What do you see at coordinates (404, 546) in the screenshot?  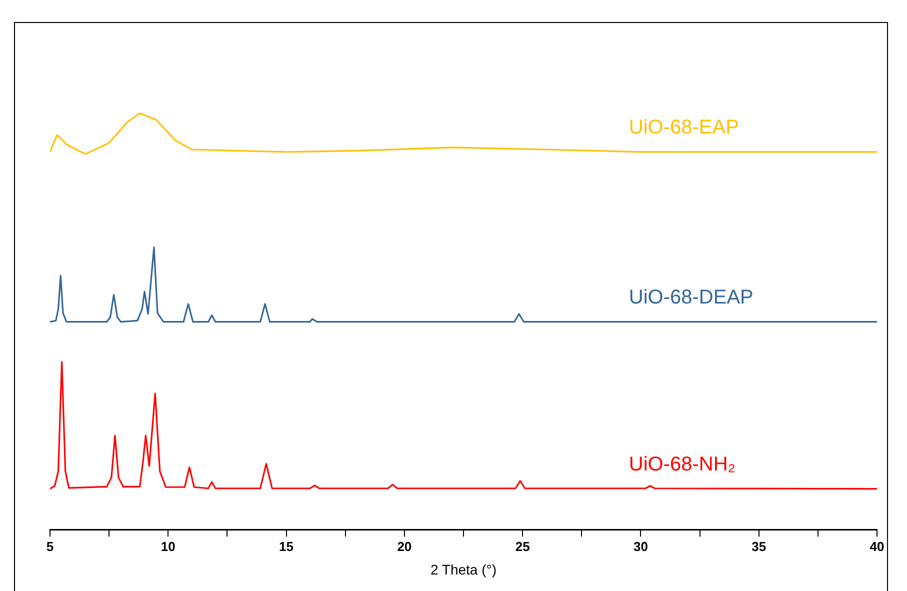 I see `x-tick-label: 20` at bounding box center [404, 546].